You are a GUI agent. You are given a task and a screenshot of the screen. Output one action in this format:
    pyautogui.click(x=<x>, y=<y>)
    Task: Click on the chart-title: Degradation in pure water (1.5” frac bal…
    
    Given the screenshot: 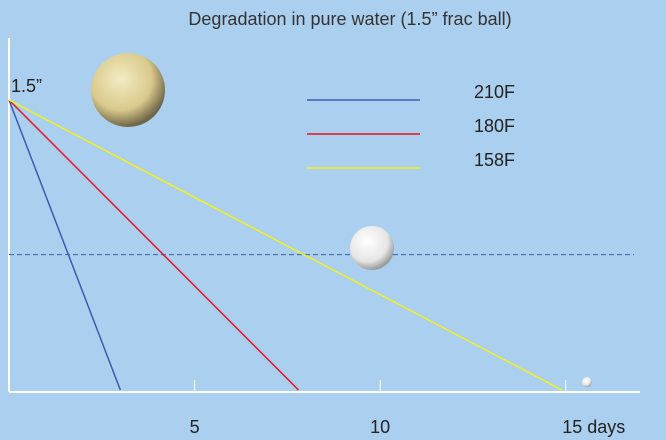 What is the action you would take?
    pyautogui.click(x=349, y=19)
    